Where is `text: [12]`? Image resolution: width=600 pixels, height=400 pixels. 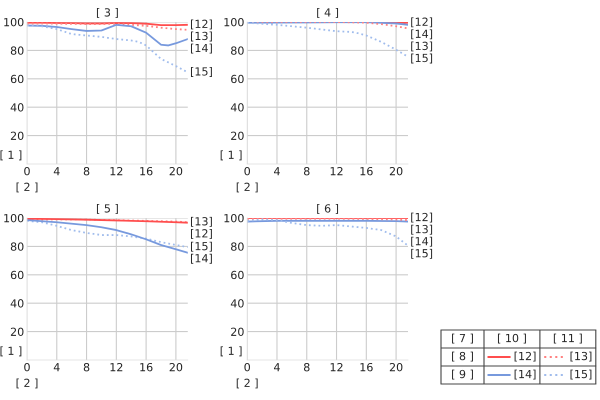
text: [12] is located at coordinates (421, 217).